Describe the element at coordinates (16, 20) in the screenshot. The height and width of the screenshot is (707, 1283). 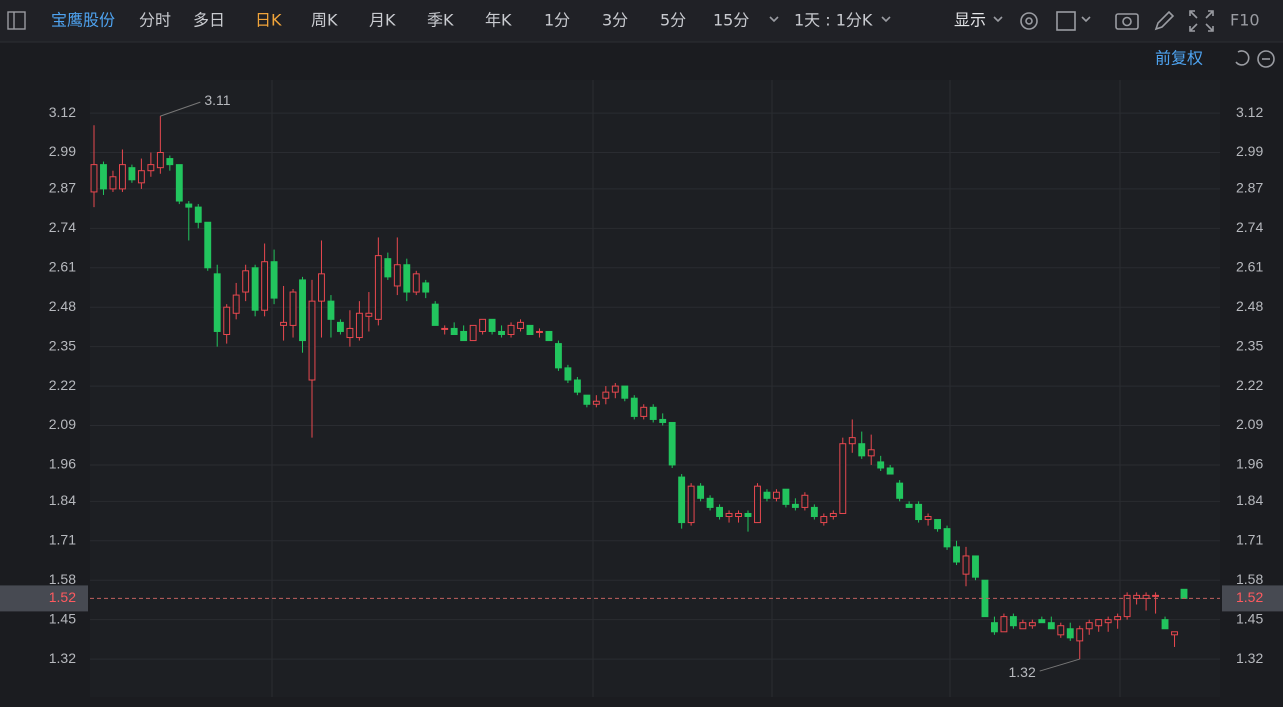
I see `sidebar-toggle` at that location.